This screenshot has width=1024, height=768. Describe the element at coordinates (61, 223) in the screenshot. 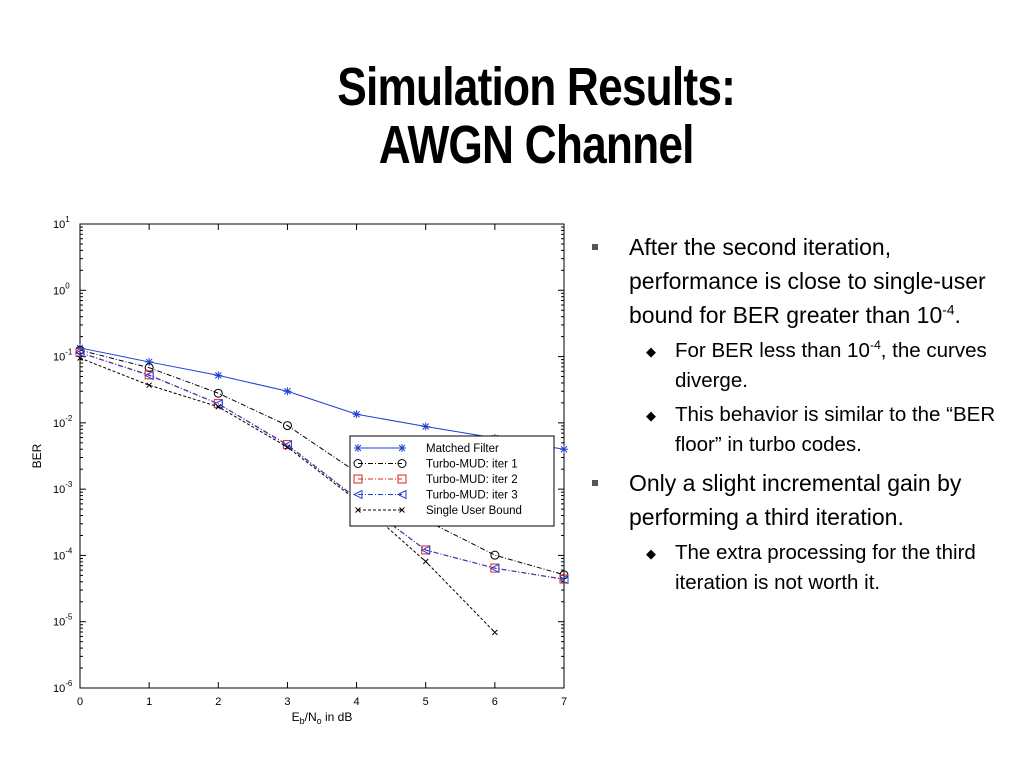

I see `y-tick-label: 10¹` at that location.